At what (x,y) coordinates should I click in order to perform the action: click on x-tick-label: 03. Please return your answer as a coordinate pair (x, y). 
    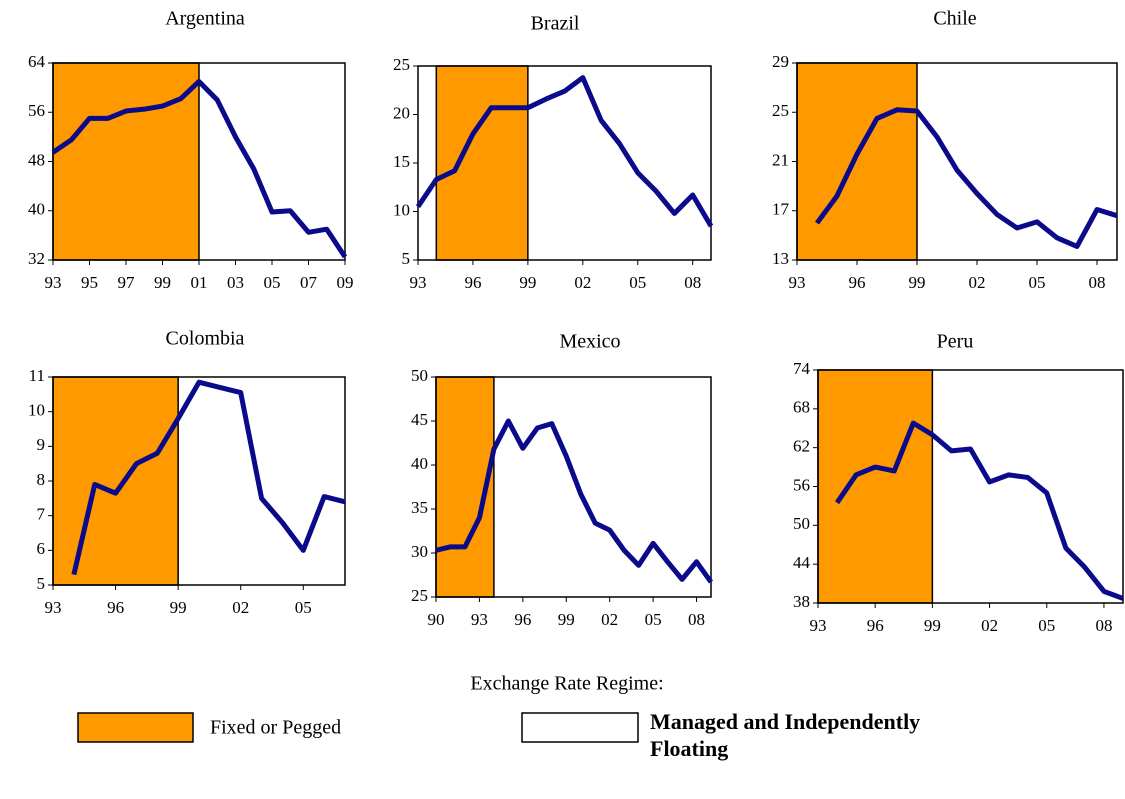
    Looking at the image, I should click on (235, 282).